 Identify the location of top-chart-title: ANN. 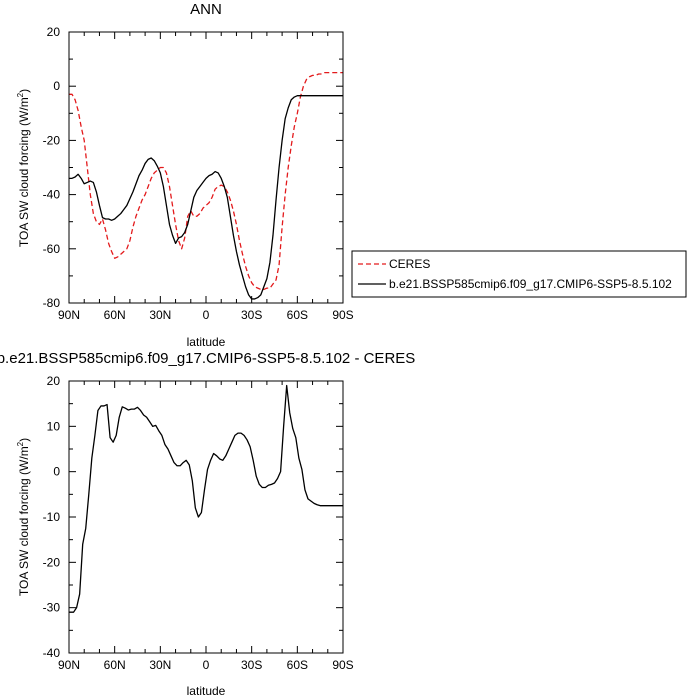
(206, 9).